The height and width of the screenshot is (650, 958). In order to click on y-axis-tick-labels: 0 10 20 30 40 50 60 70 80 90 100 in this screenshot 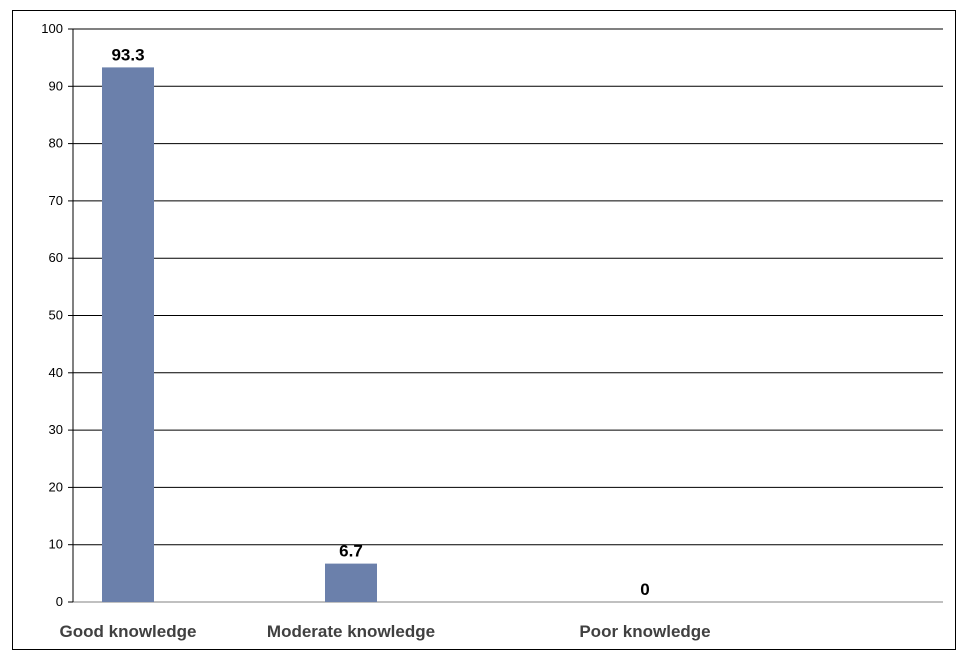, I will do `click(52, 315)`.